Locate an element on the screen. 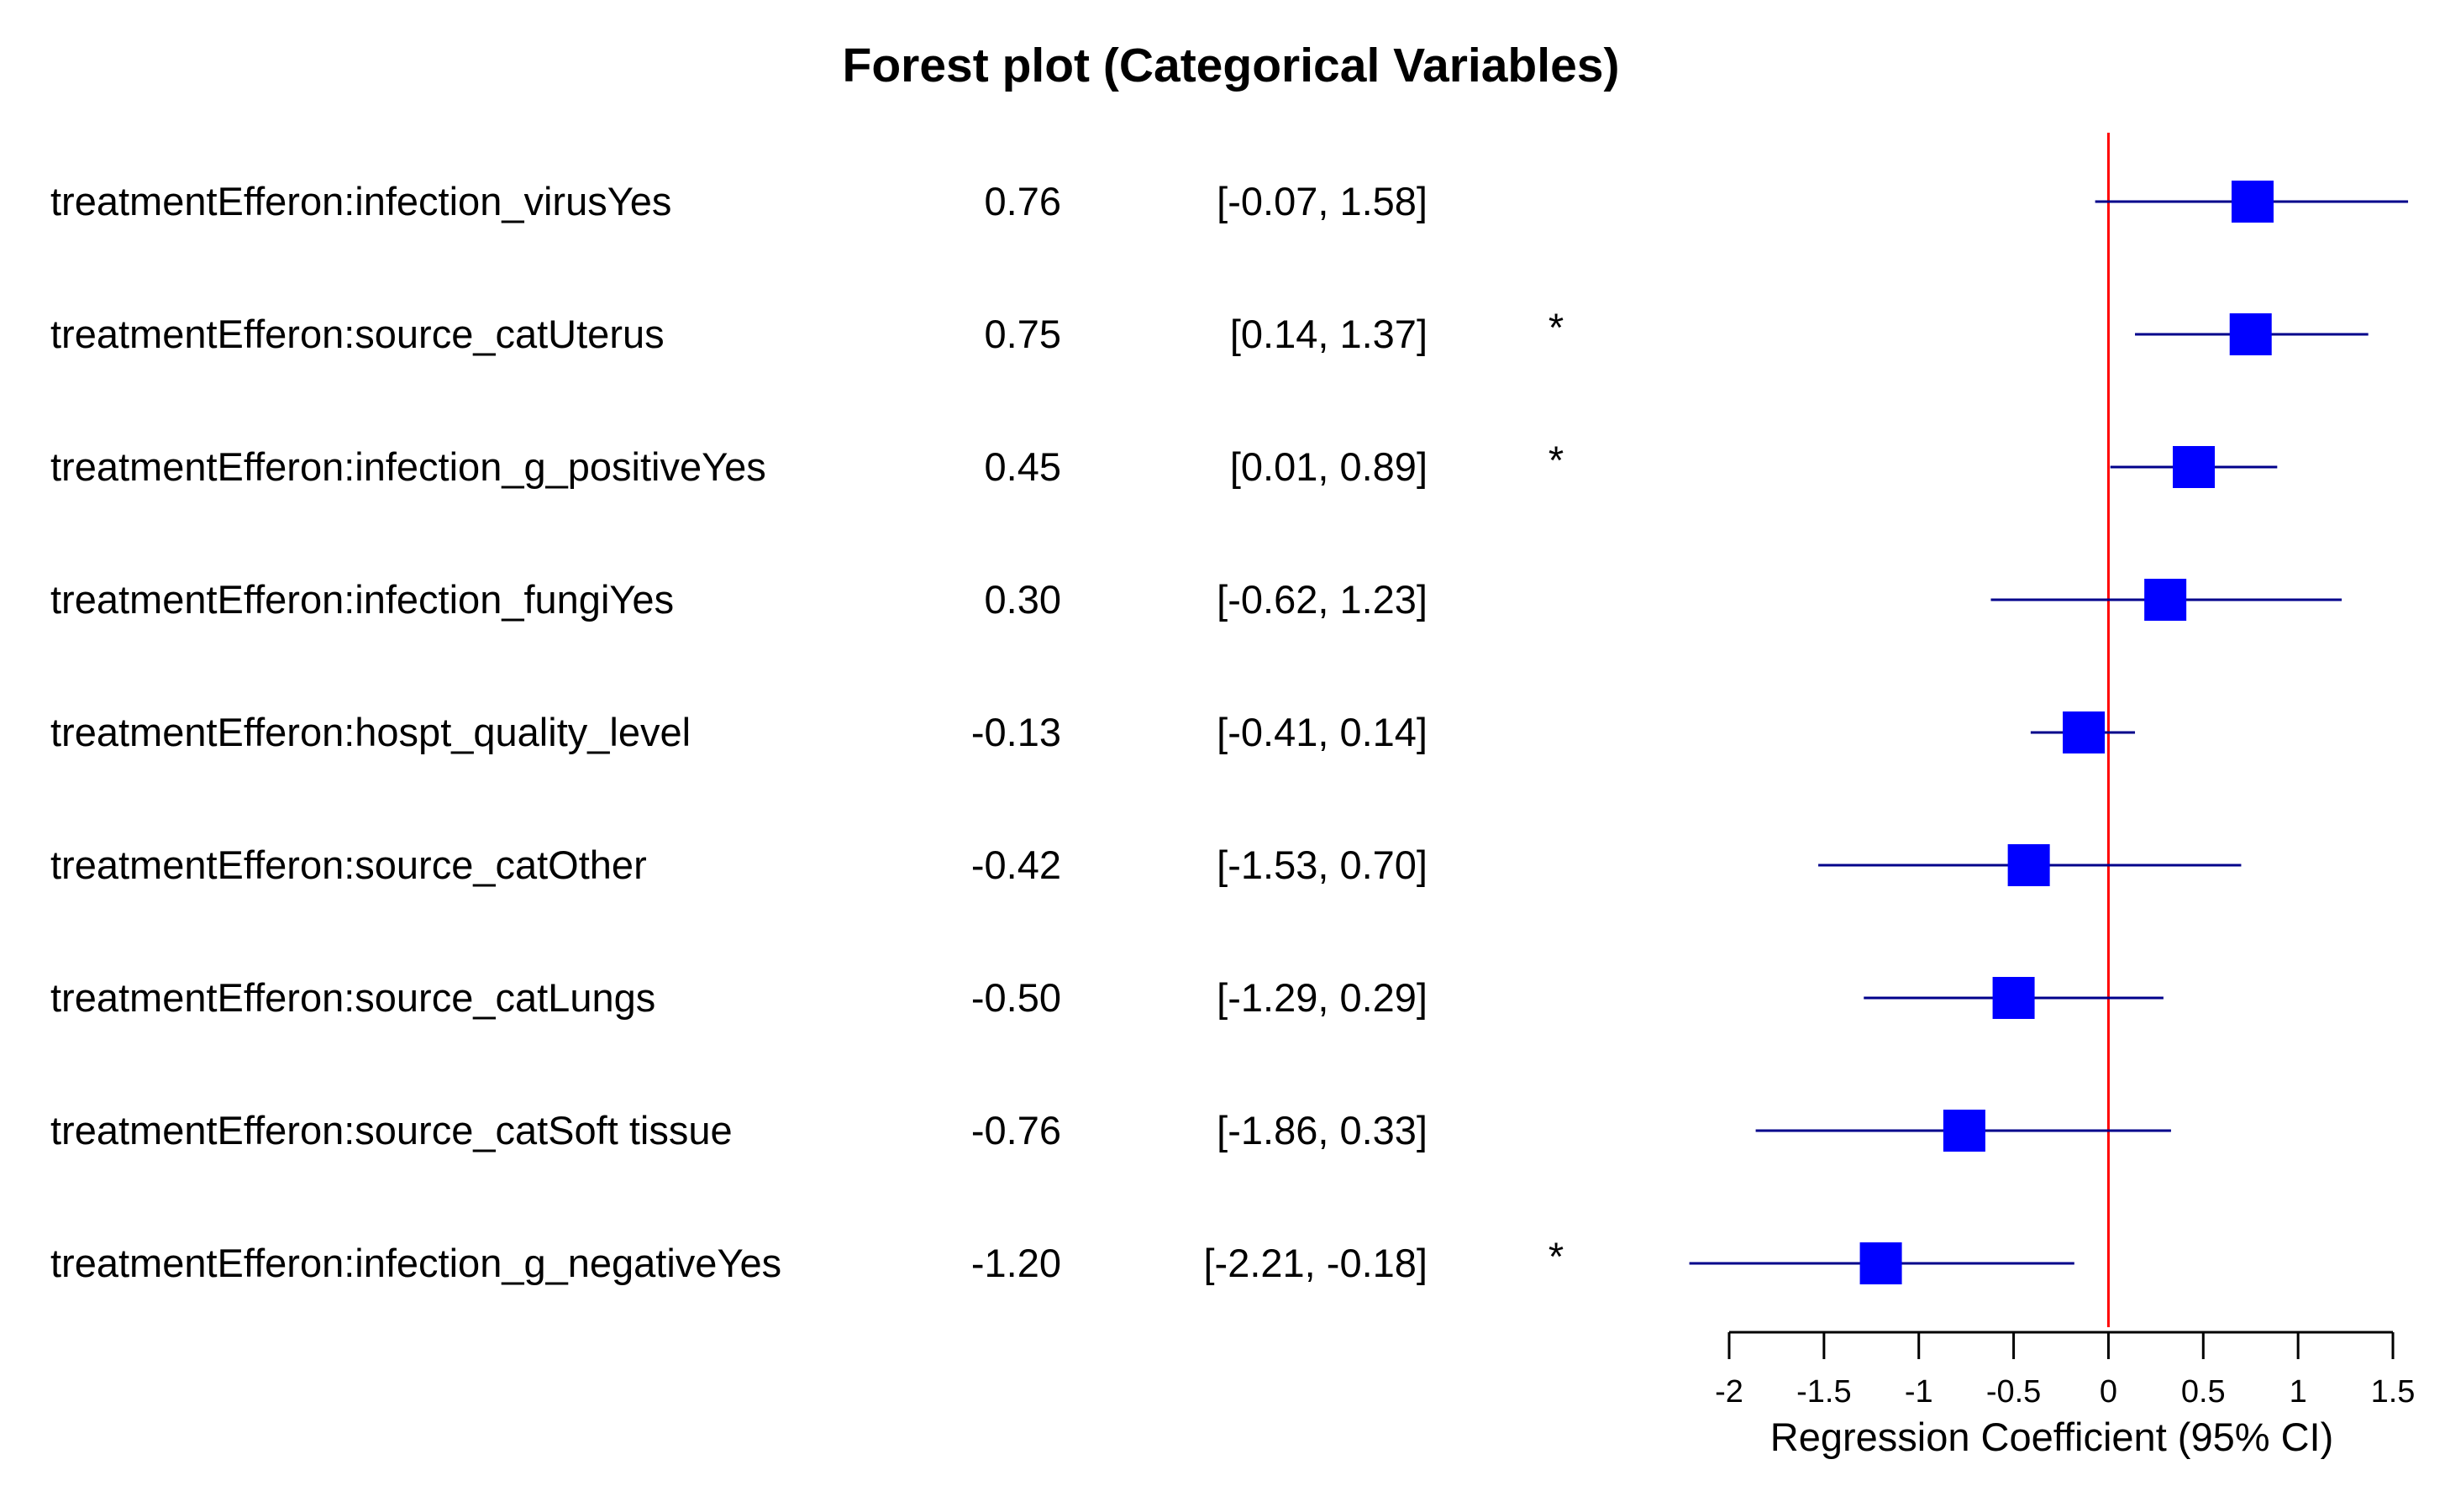 This screenshot has width=2445, height=1512. ci-label: [-0.62, 1.23] is located at coordinates (1322, 599).